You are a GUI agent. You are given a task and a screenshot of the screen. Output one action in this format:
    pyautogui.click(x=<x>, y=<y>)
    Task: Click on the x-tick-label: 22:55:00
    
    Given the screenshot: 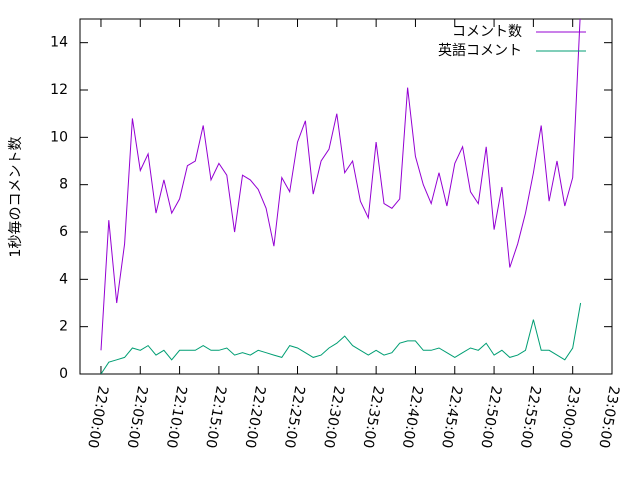 What is the action you would take?
    pyautogui.click(x=530, y=417)
    